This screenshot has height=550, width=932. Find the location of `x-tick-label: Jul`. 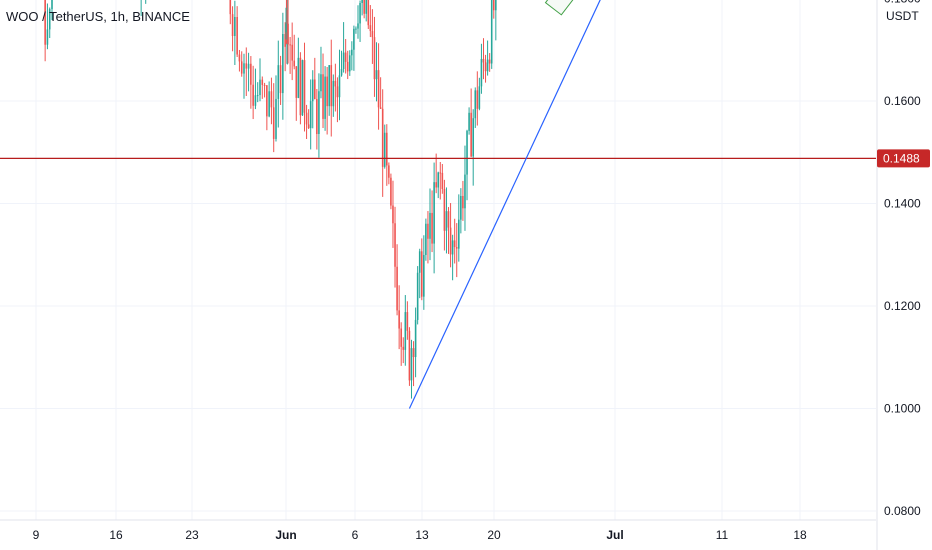

x-tick-label: Jul is located at coordinates (614, 535).